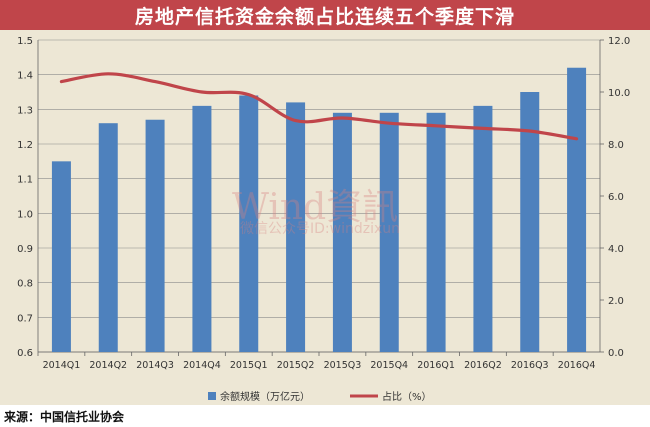 The width and height of the screenshot is (650, 427). Describe the element at coordinates (64, 417) in the screenshot. I see `source-note: 来源：中国信托业协会` at that location.